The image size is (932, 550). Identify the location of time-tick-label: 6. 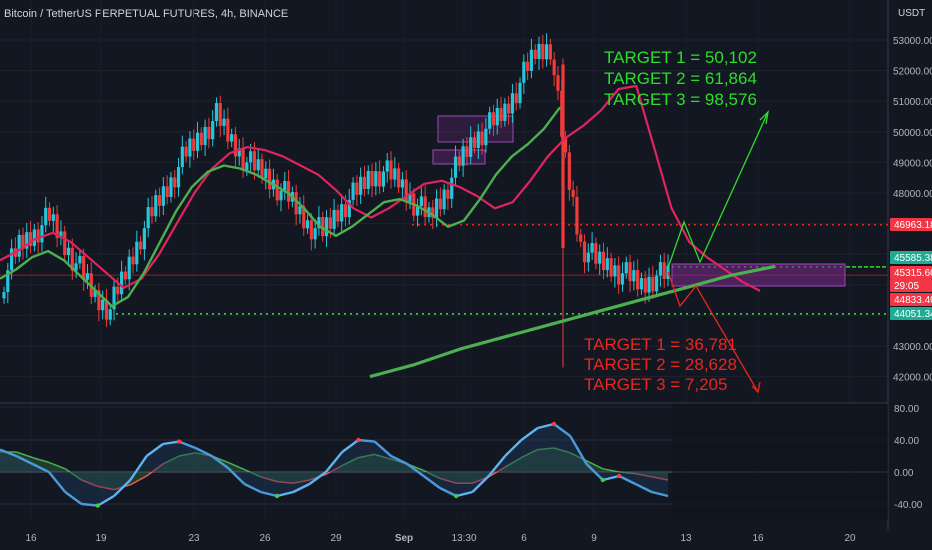
(524, 538).